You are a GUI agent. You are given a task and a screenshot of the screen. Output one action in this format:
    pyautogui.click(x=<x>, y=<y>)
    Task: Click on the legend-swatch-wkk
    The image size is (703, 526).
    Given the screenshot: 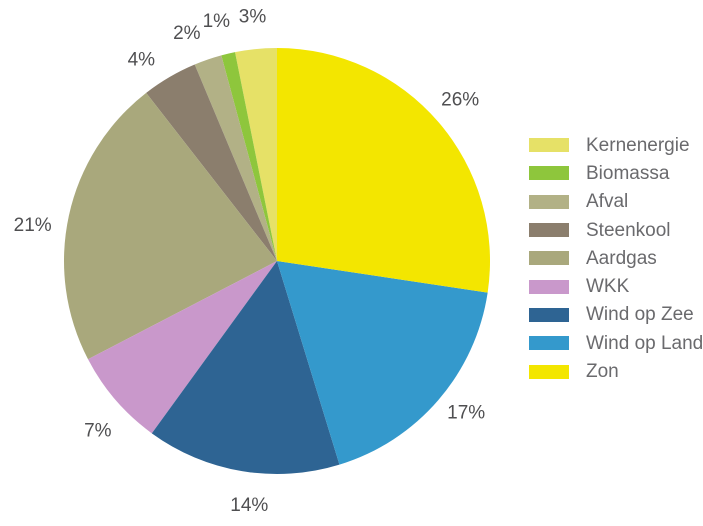 What is the action you would take?
    pyautogui.click(x=549, y=286)
    